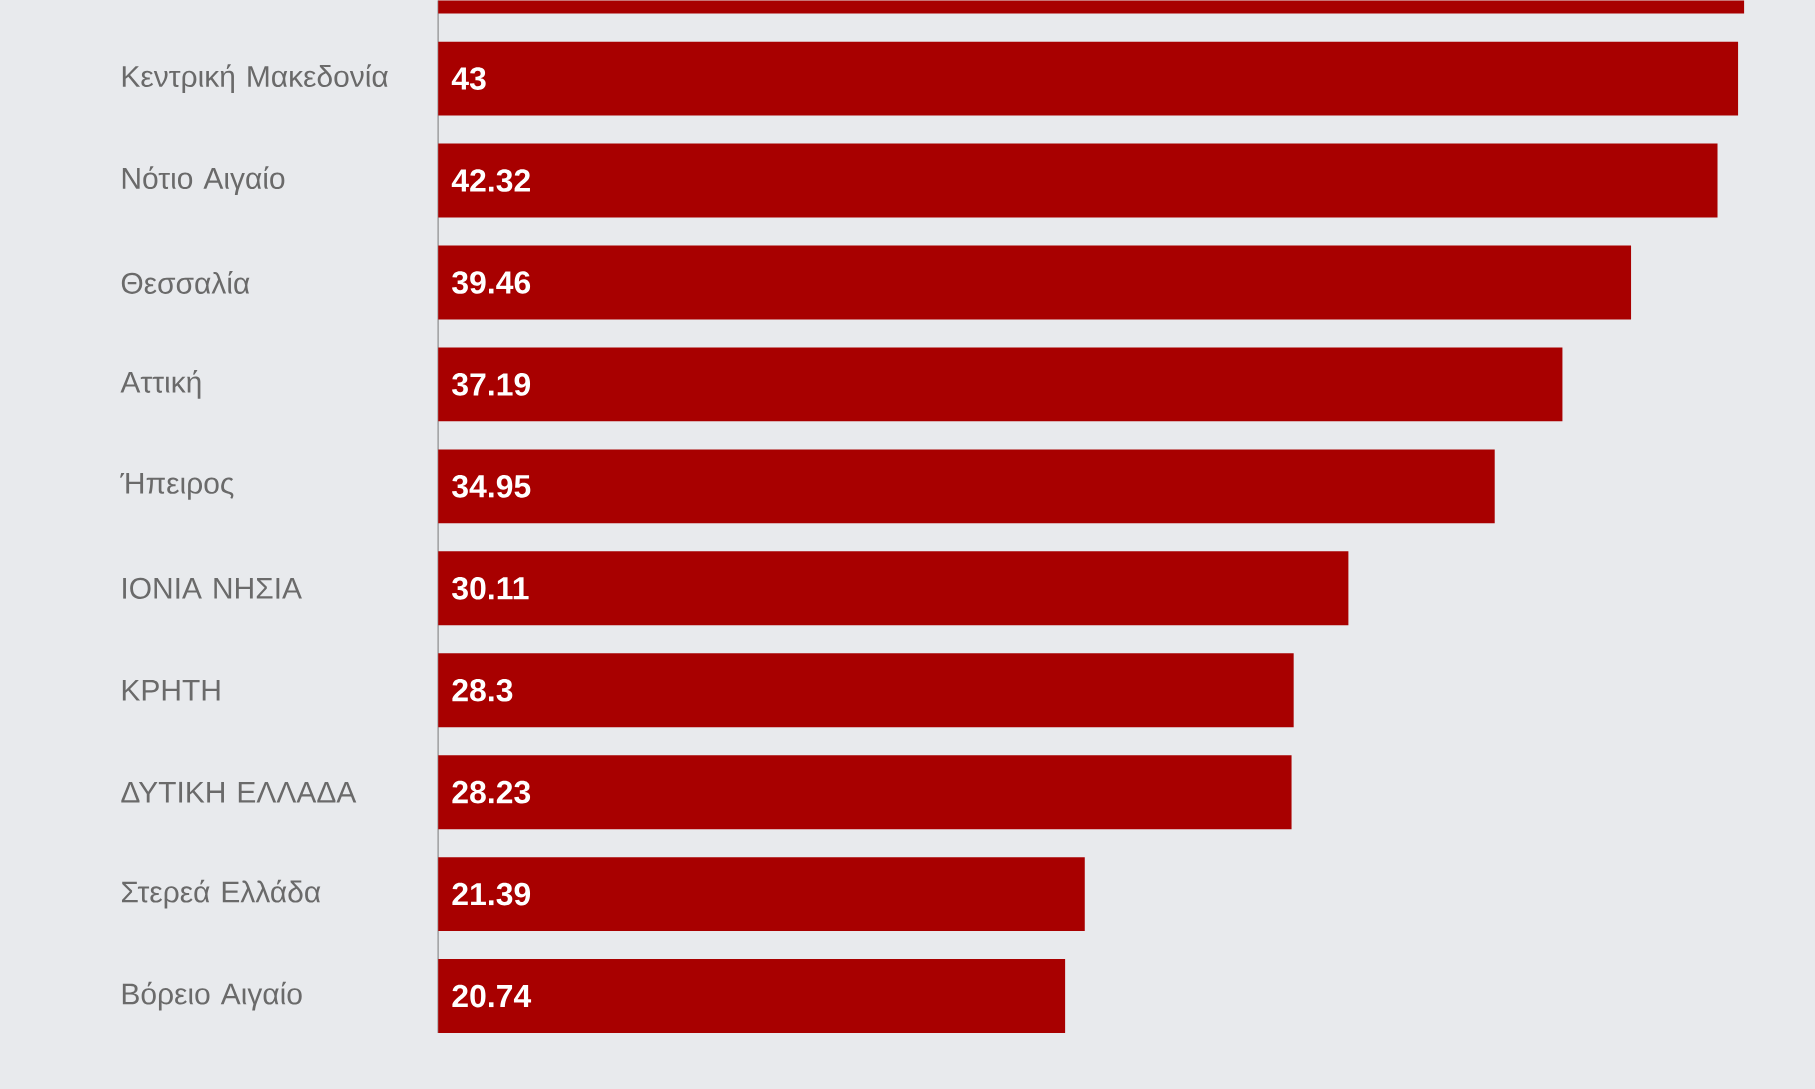 Image resolution: width=1815 pixels, height=1089 pixels. Describe the element at coordinates (491, 894) in the screenshot. I see `data-label: 21.39` at that location.